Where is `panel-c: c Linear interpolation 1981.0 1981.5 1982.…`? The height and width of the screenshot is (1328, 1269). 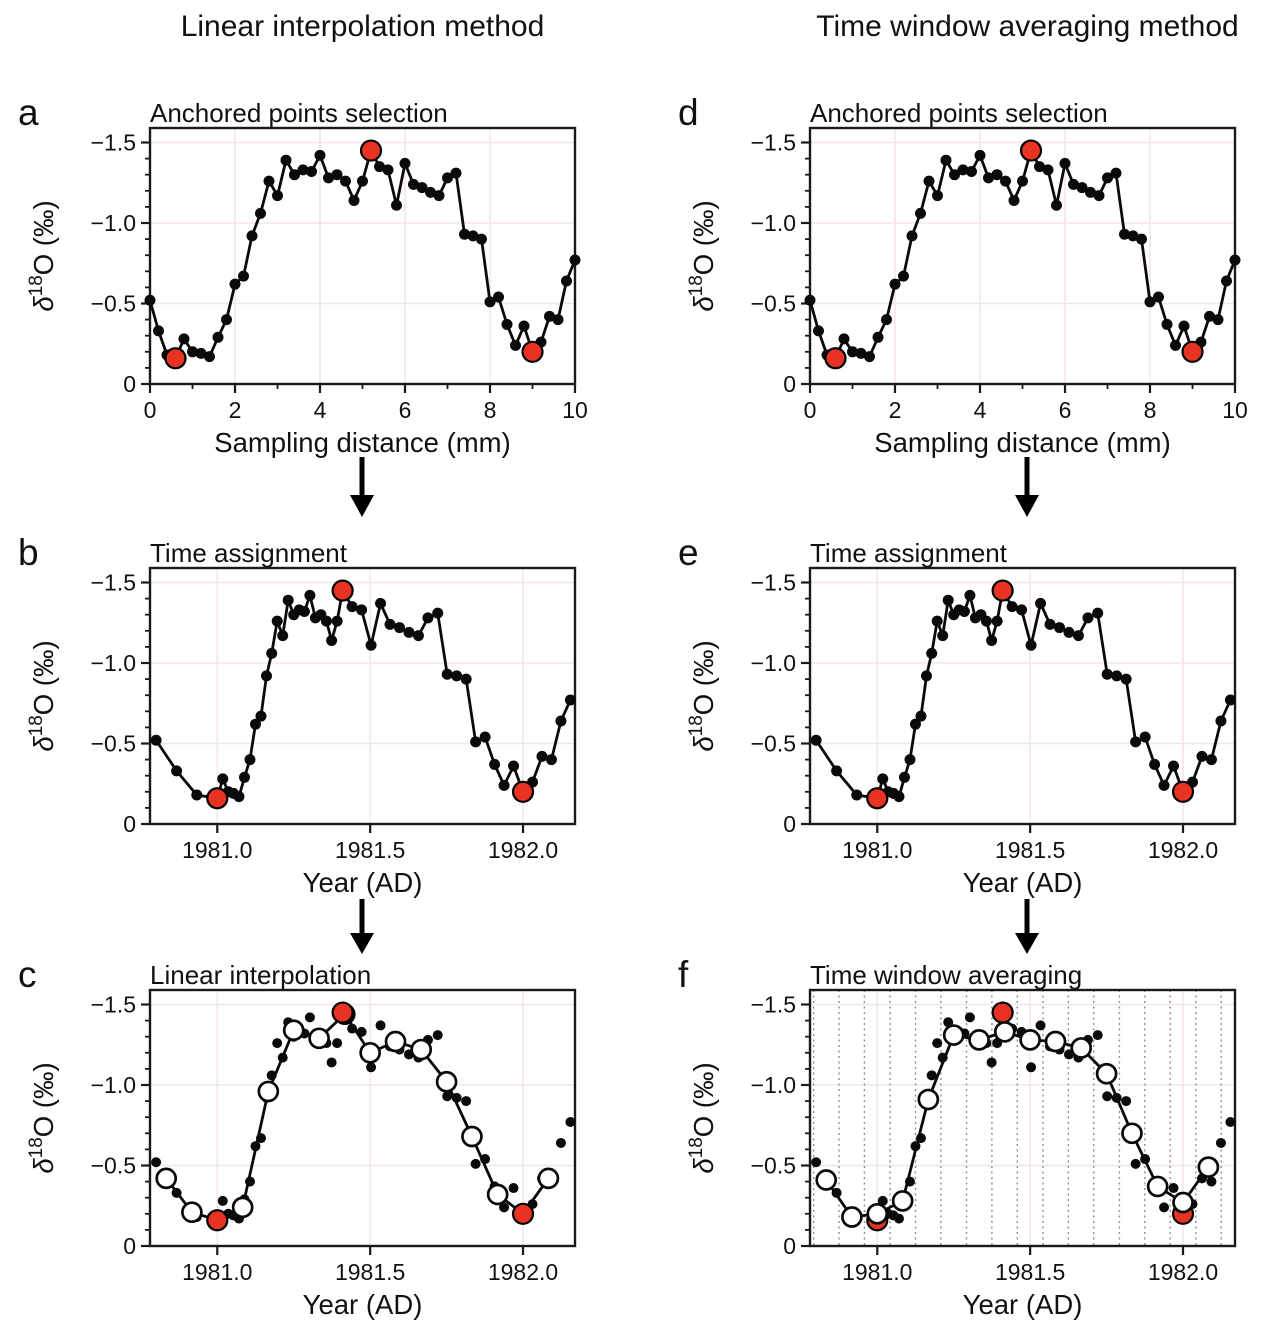 panel-c: c Linear interpolation 1981.0 1981.5 1982.… is located at coordinates (304, 1141).